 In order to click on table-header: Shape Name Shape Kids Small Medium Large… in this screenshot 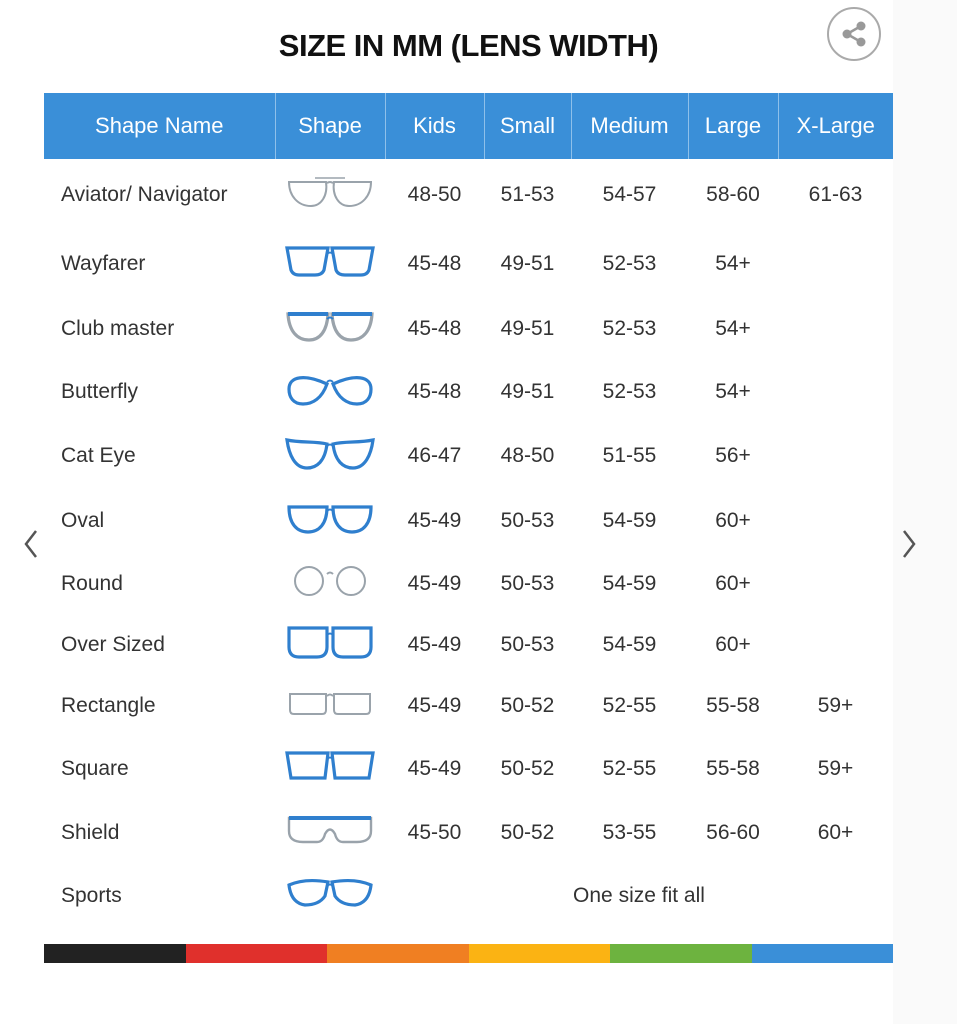, I will do `click(468, 126)`.